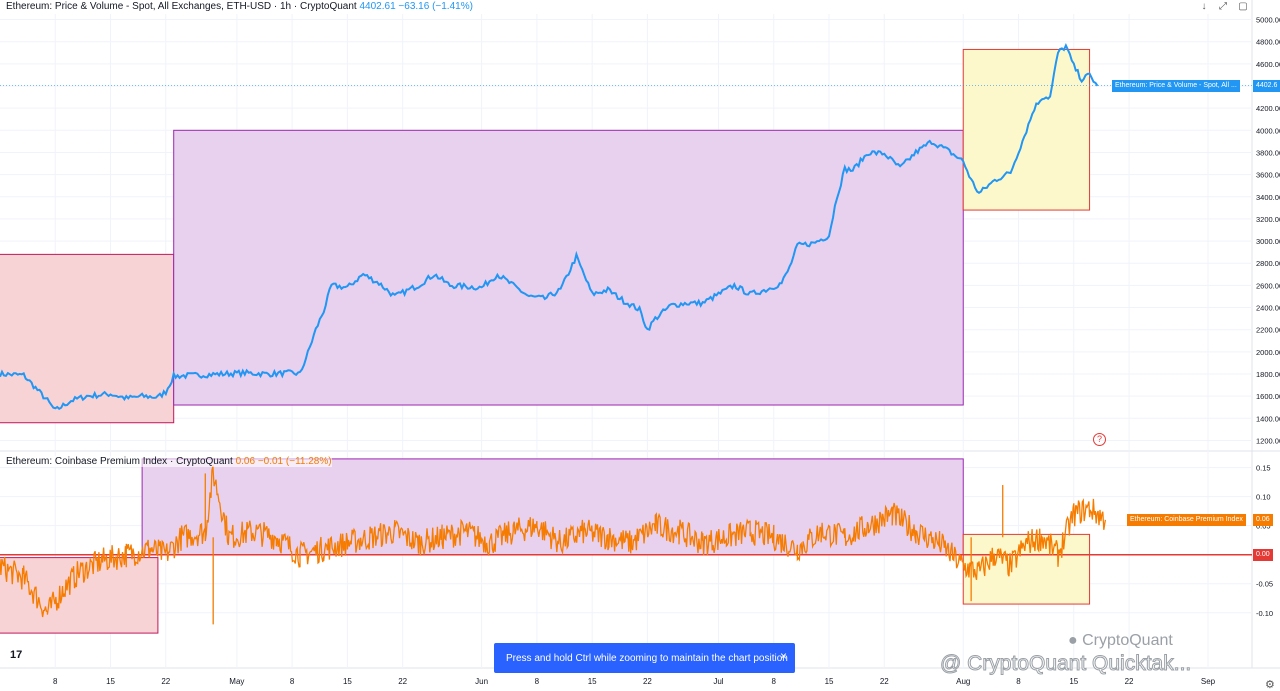  I want to click on x-tick-label: May, so click(236, 681).